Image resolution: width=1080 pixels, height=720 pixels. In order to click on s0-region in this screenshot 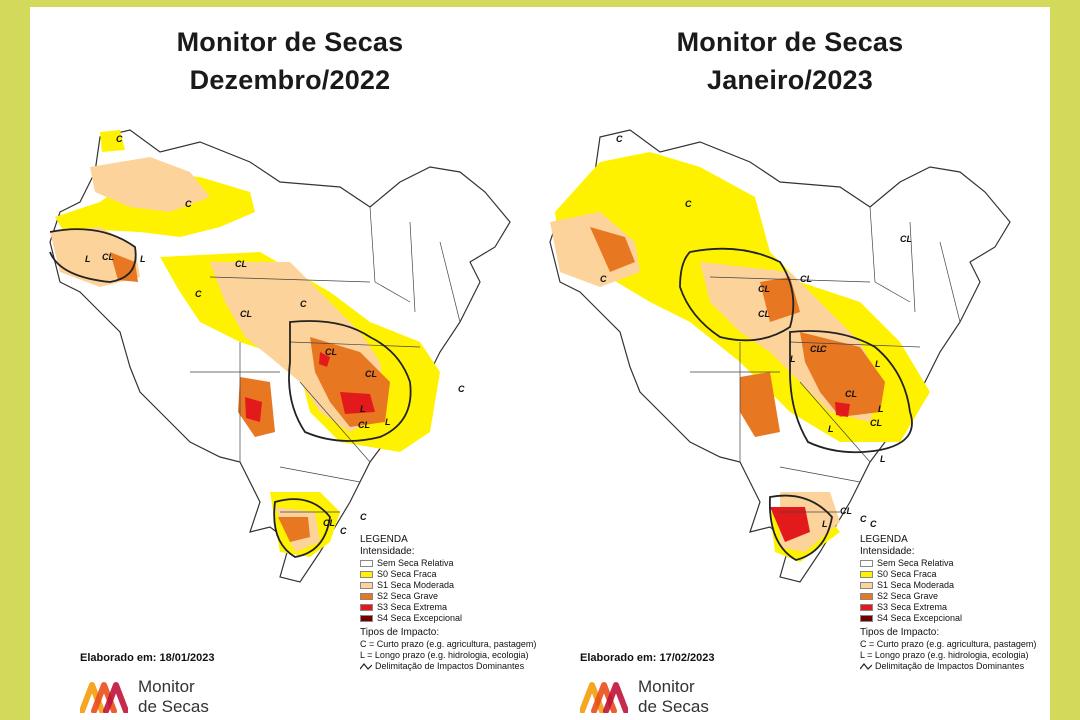, I will do `click(112, 141)`.